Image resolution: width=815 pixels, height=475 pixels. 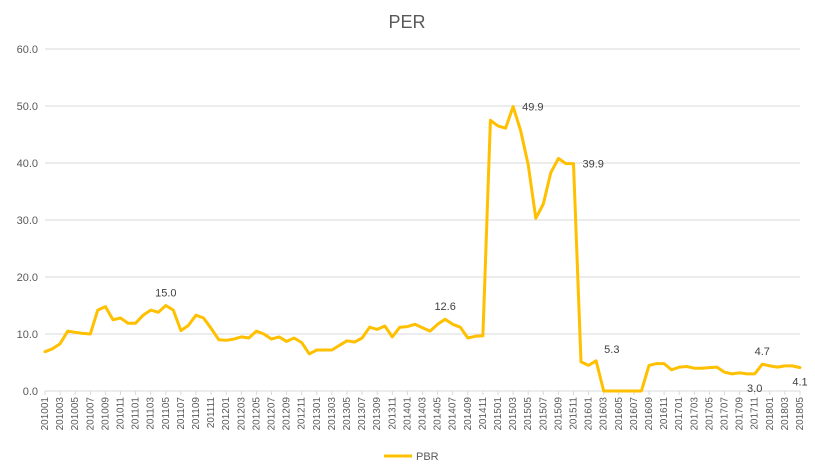 I want to click on x-tick-label: 201803, so click(x=785, y=414).